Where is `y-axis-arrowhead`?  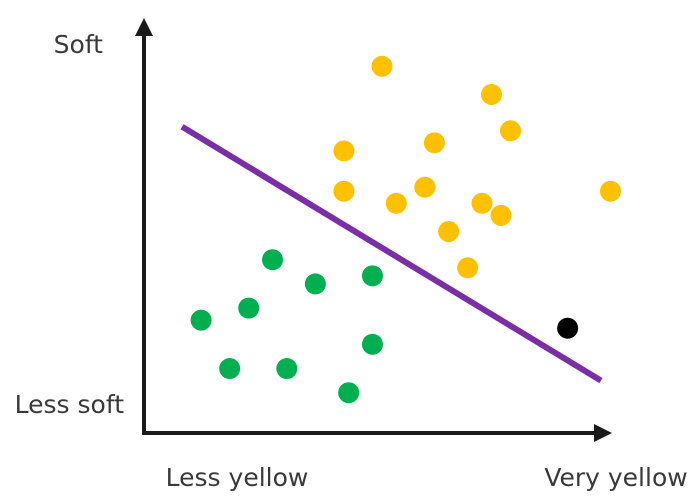 y-axis-arrowhead is located at coordinates (144, 27).